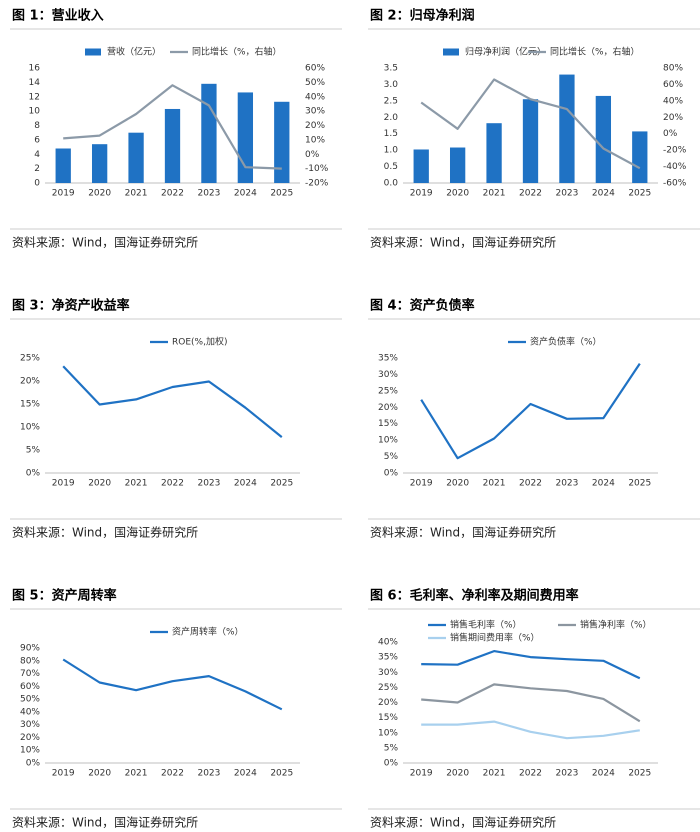 The image size is (700, 832). Describe the element at coordinates (422, 16) in the screenshot. I see `figure-title: 图 2：归母净利润` at that location.